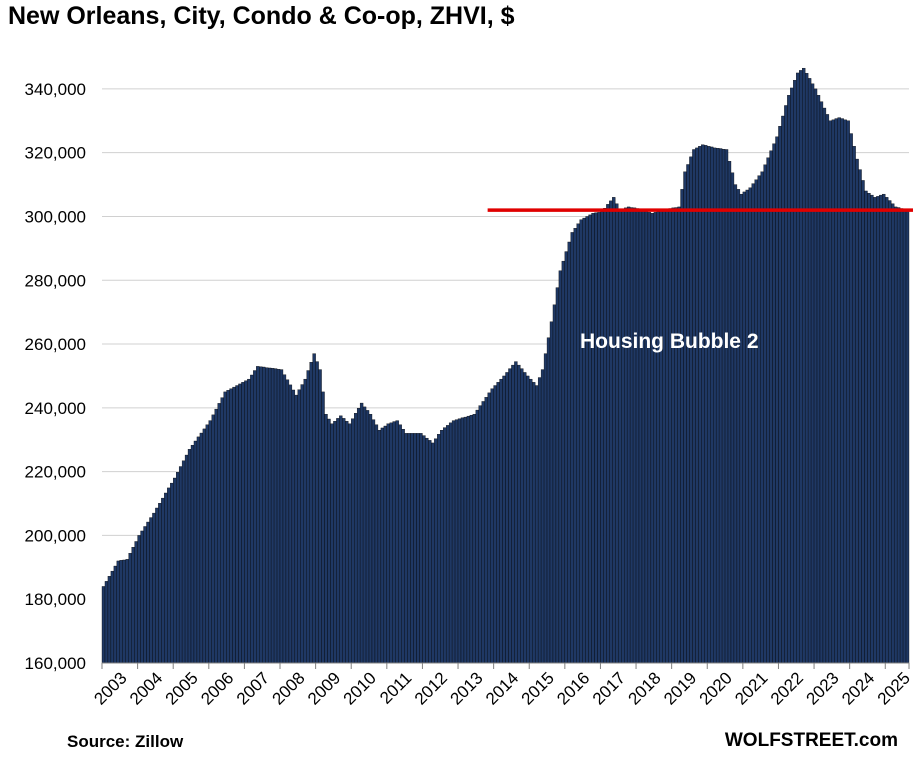  Describe the element at coordinates (680, 688) in the screenshot. I see `x-tick-label: 2019` at that location.